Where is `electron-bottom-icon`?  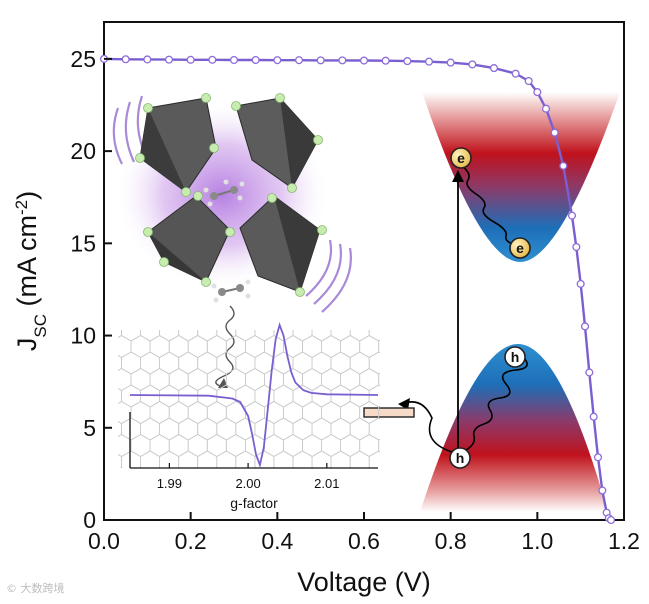
electron-bottom-icon is located at coordinates (520, 248).